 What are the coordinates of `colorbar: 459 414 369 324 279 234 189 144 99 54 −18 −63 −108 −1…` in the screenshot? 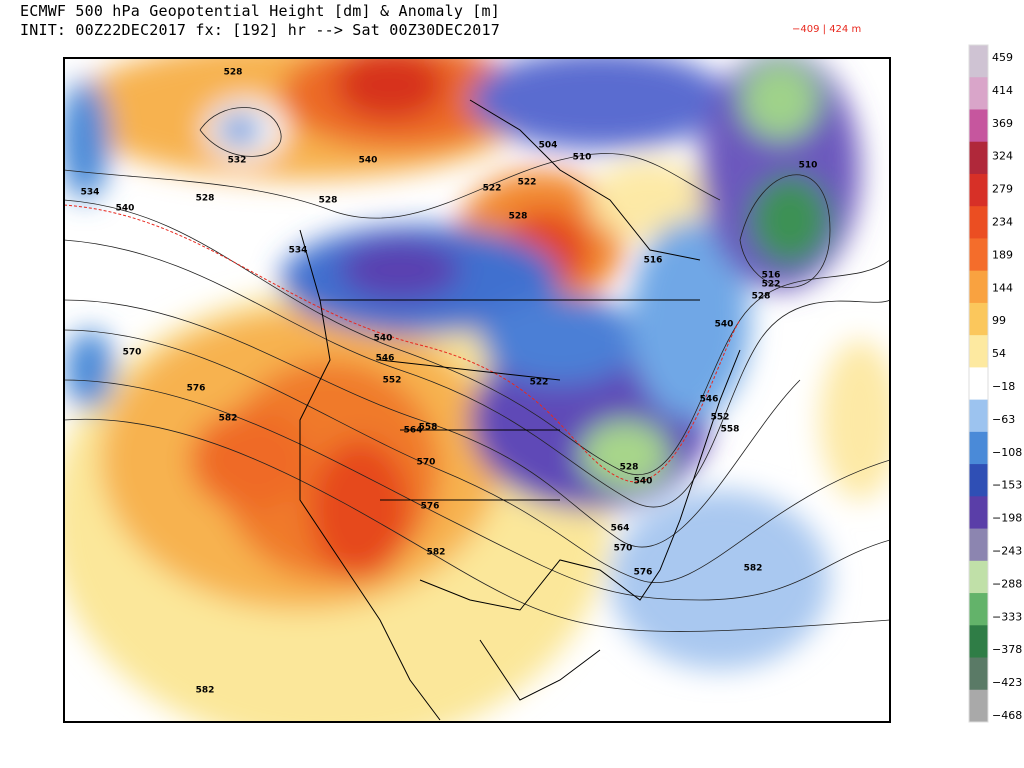 It's located at (995, 383).